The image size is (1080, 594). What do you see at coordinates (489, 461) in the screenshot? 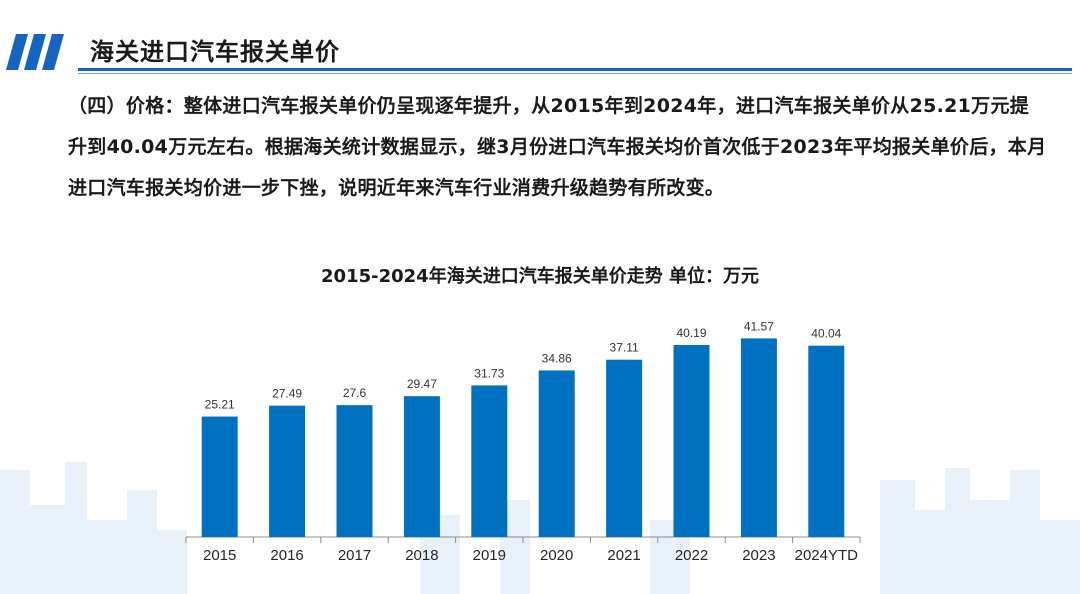
I see `bar-2019` at bounding box center [489, 461].